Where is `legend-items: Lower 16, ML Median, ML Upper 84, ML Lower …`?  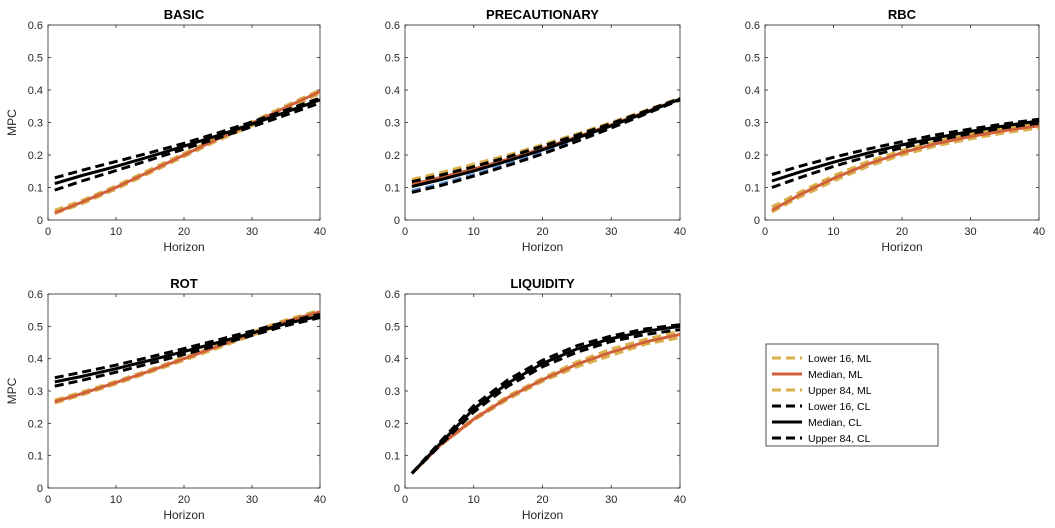 legend-items: Lower 16, ML Median, ML Upper 84, ML Lower … is located at coordinates (822, 399).